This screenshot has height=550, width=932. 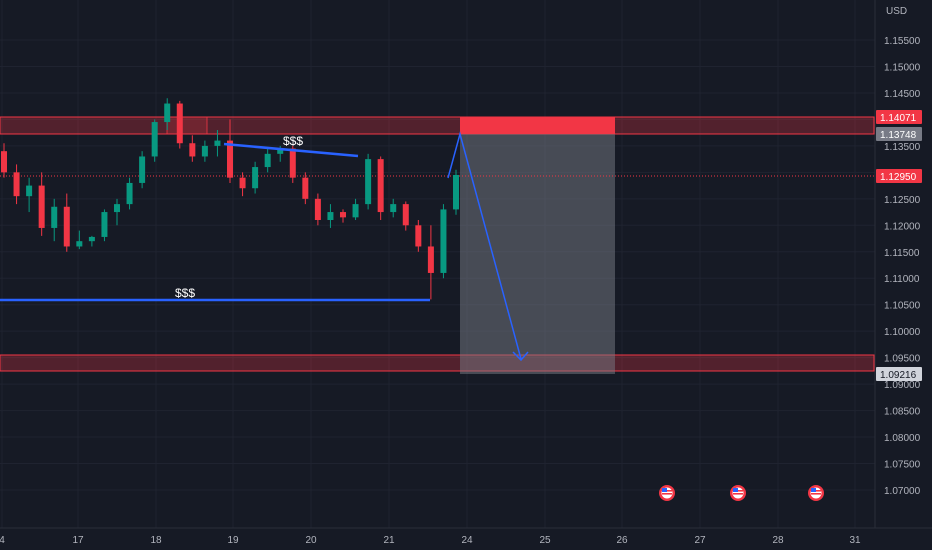 What do you see at coordinates (545, 540) in the screenshot?
I see `time-tick-label: 25` at bounding box center [545, 540].